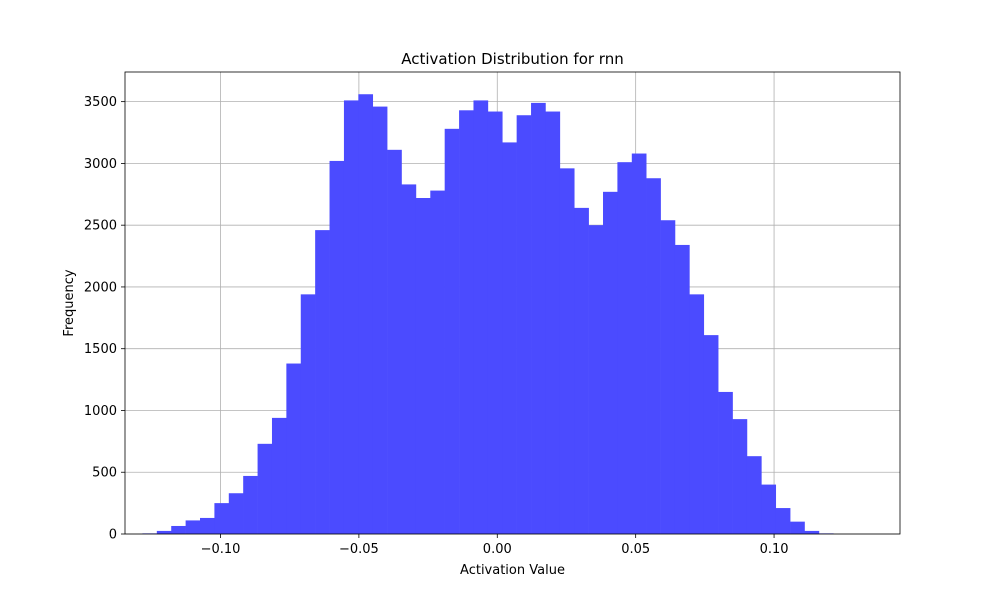 The width and height of the screenshot is (1000, 600). Describe the element at coordinates (100, 349) in the screenshot. I see `y-tick-label: 1500` at that location.